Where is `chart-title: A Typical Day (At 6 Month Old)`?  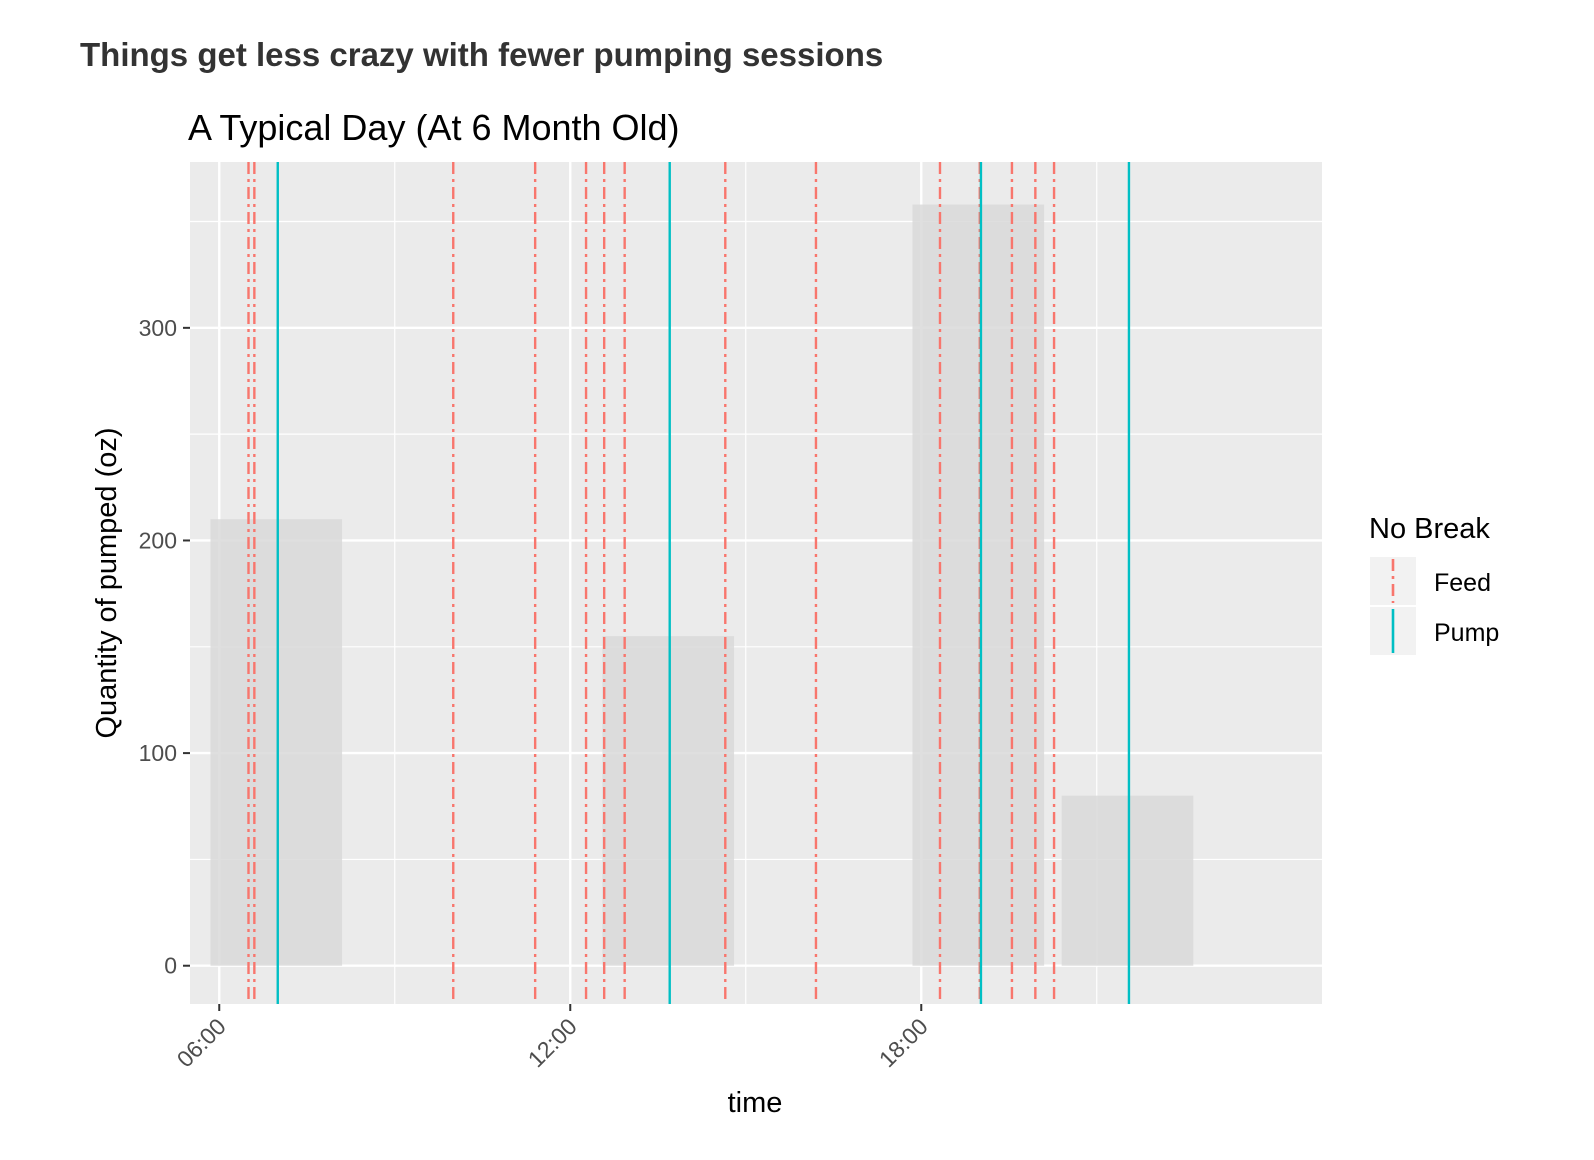
chart-title: A Typical Day (At 6 Month Old) is located at coordinates (434, 127).